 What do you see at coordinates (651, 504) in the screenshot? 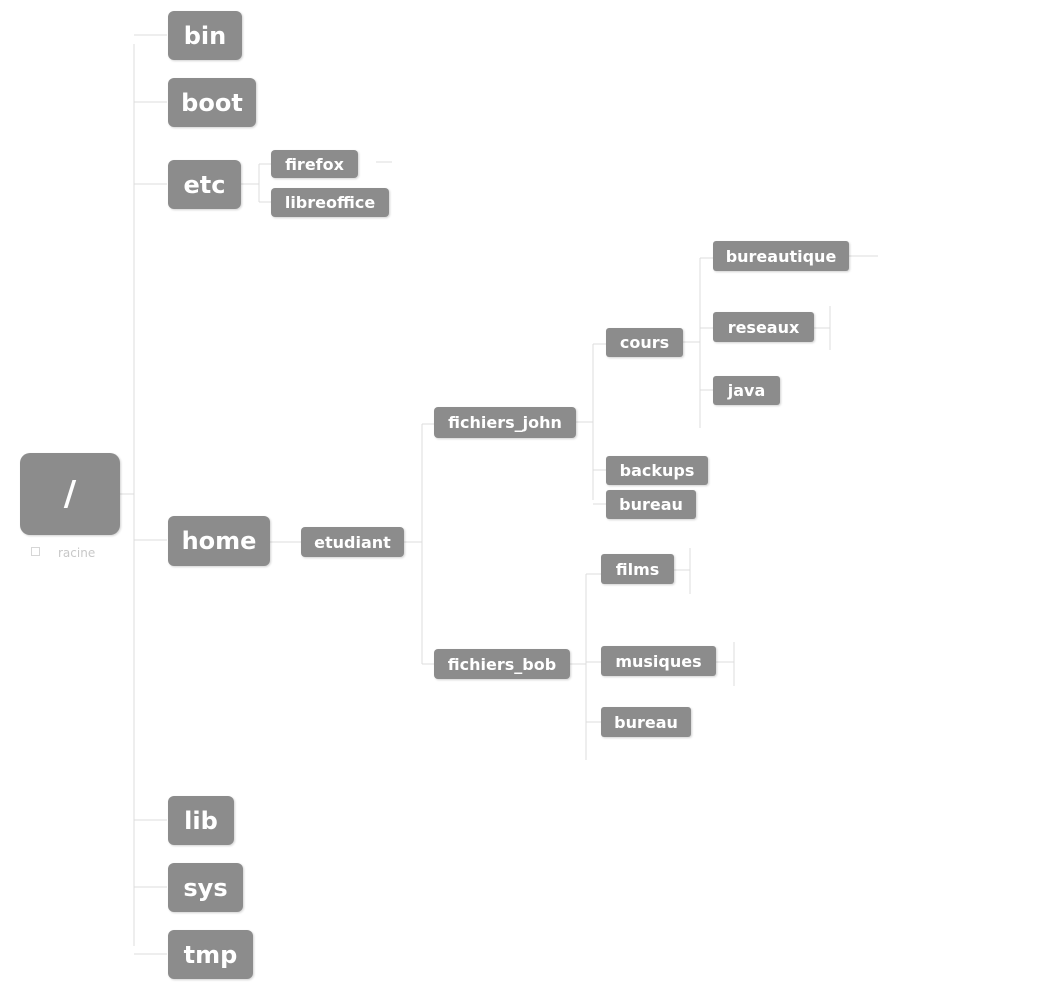
I see `node-bureau-john: bureau` at bounding box center [651, 504].